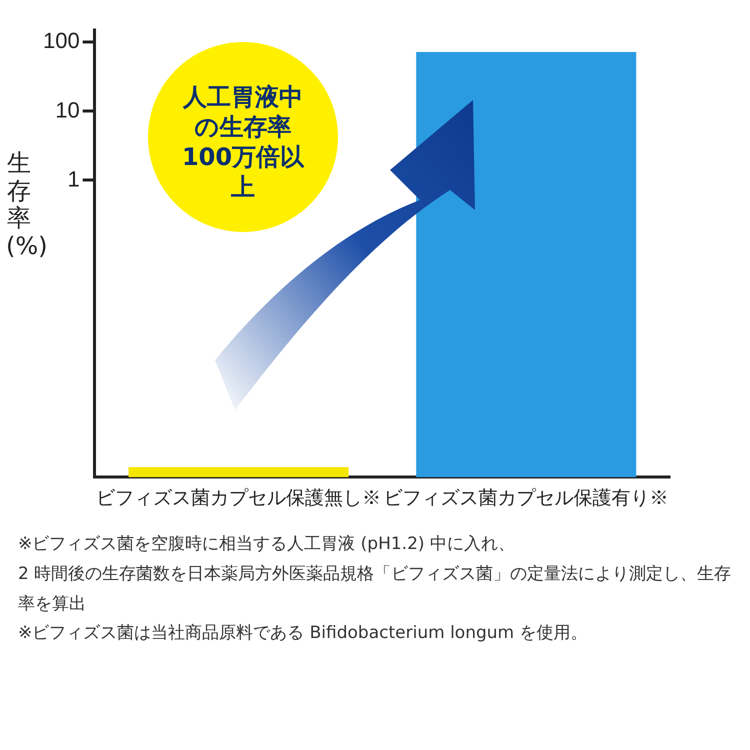 This screenshot has height=750, width=750. I want to click on x-tick-label: ビフィズス菌カプセル保護無し※, so click(239, 498).